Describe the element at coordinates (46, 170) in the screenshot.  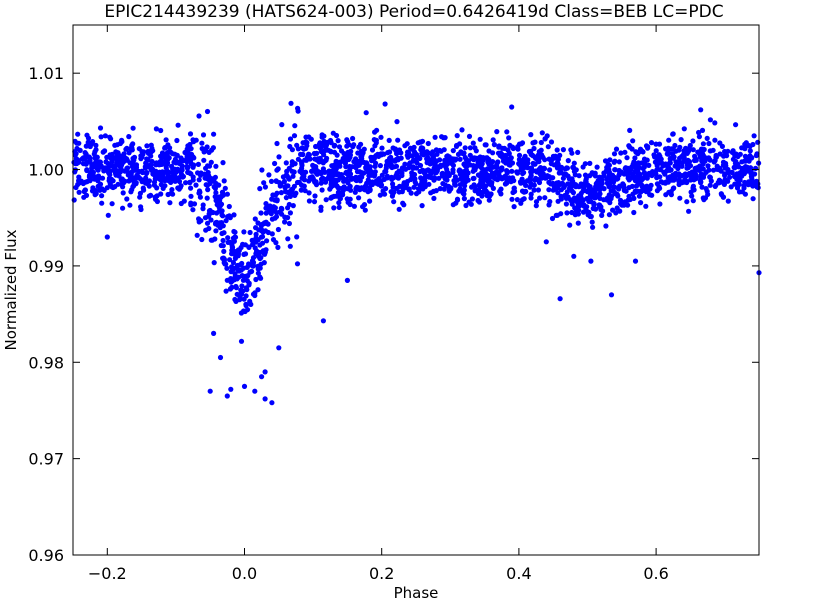
I see `y-tick-label: 1.00` at that location.